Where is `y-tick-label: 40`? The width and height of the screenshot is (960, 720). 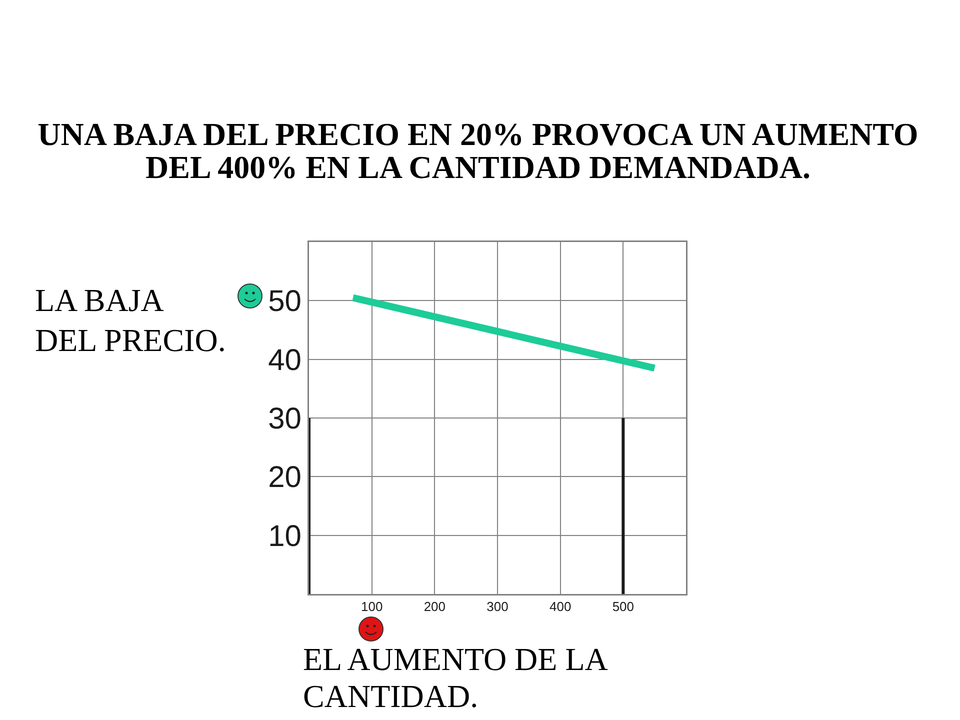 y-tick-label: 40 is located at coordinates (285, 360).